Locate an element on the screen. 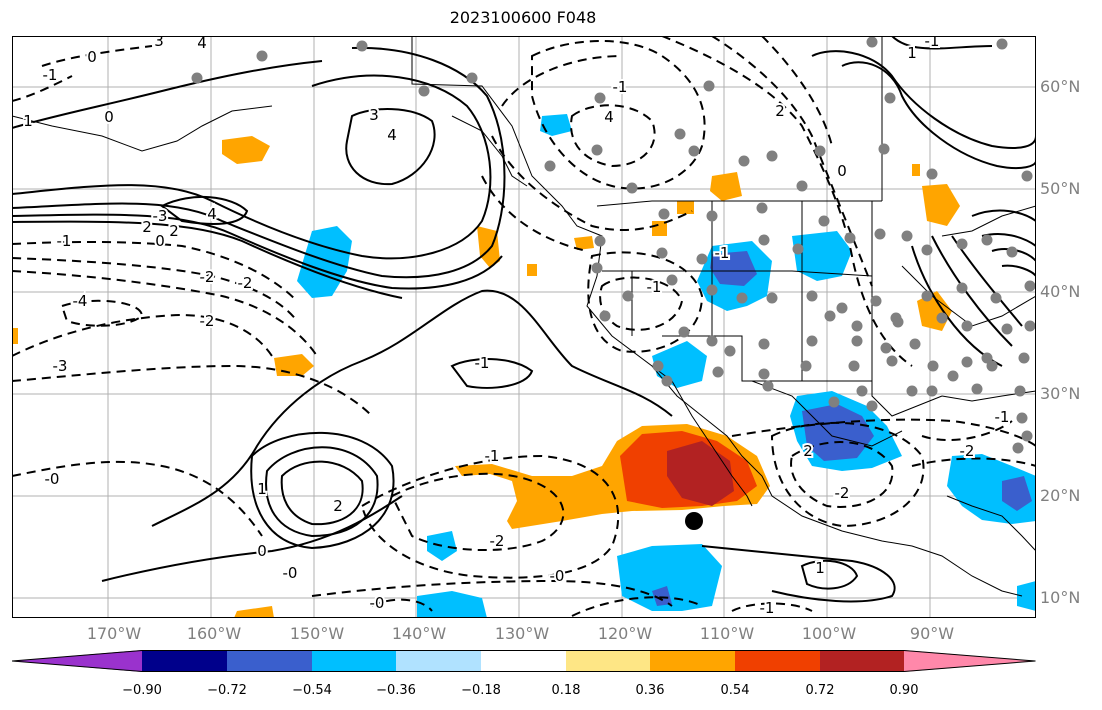  colorbar is located at coordinates (524, 661).